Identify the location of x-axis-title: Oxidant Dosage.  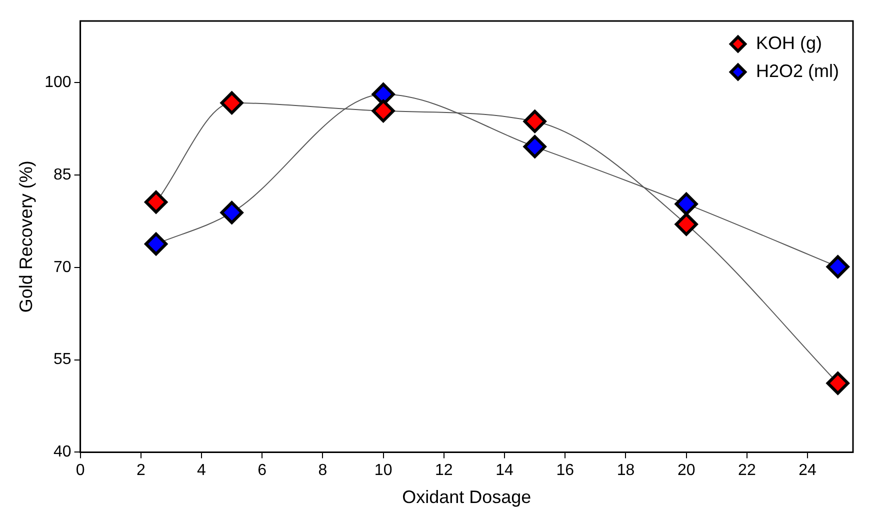
(467, 497).